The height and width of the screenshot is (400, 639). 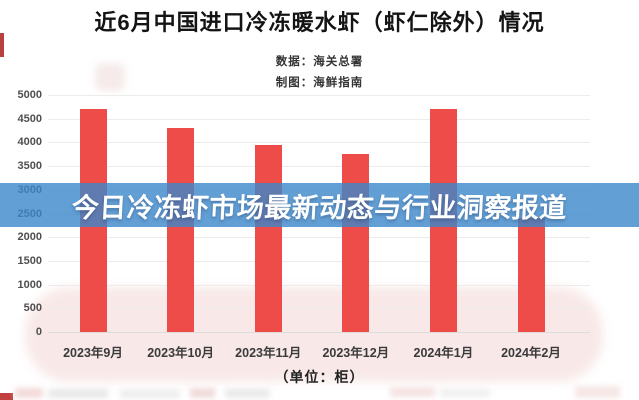 What do you see at coordinates (268, 353) in the screenshot?
I see `x-tick-label: 2023年11月` at bounding box center [268, 353].